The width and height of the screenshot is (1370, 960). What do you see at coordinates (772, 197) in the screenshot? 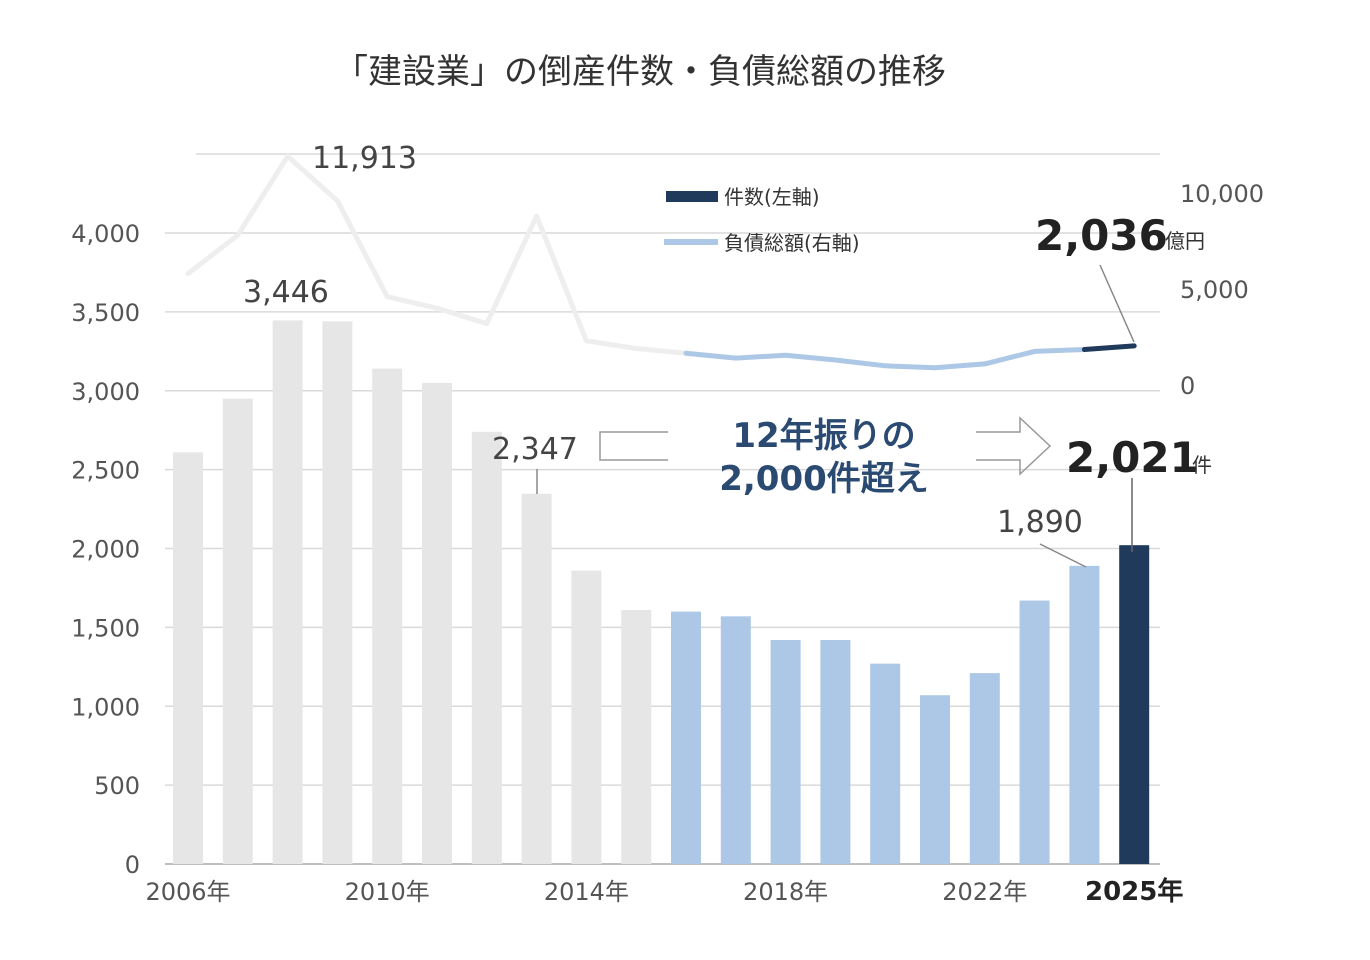
I see `legend-label-bars: 件数(左軸)` at bounding box center [772, 197].